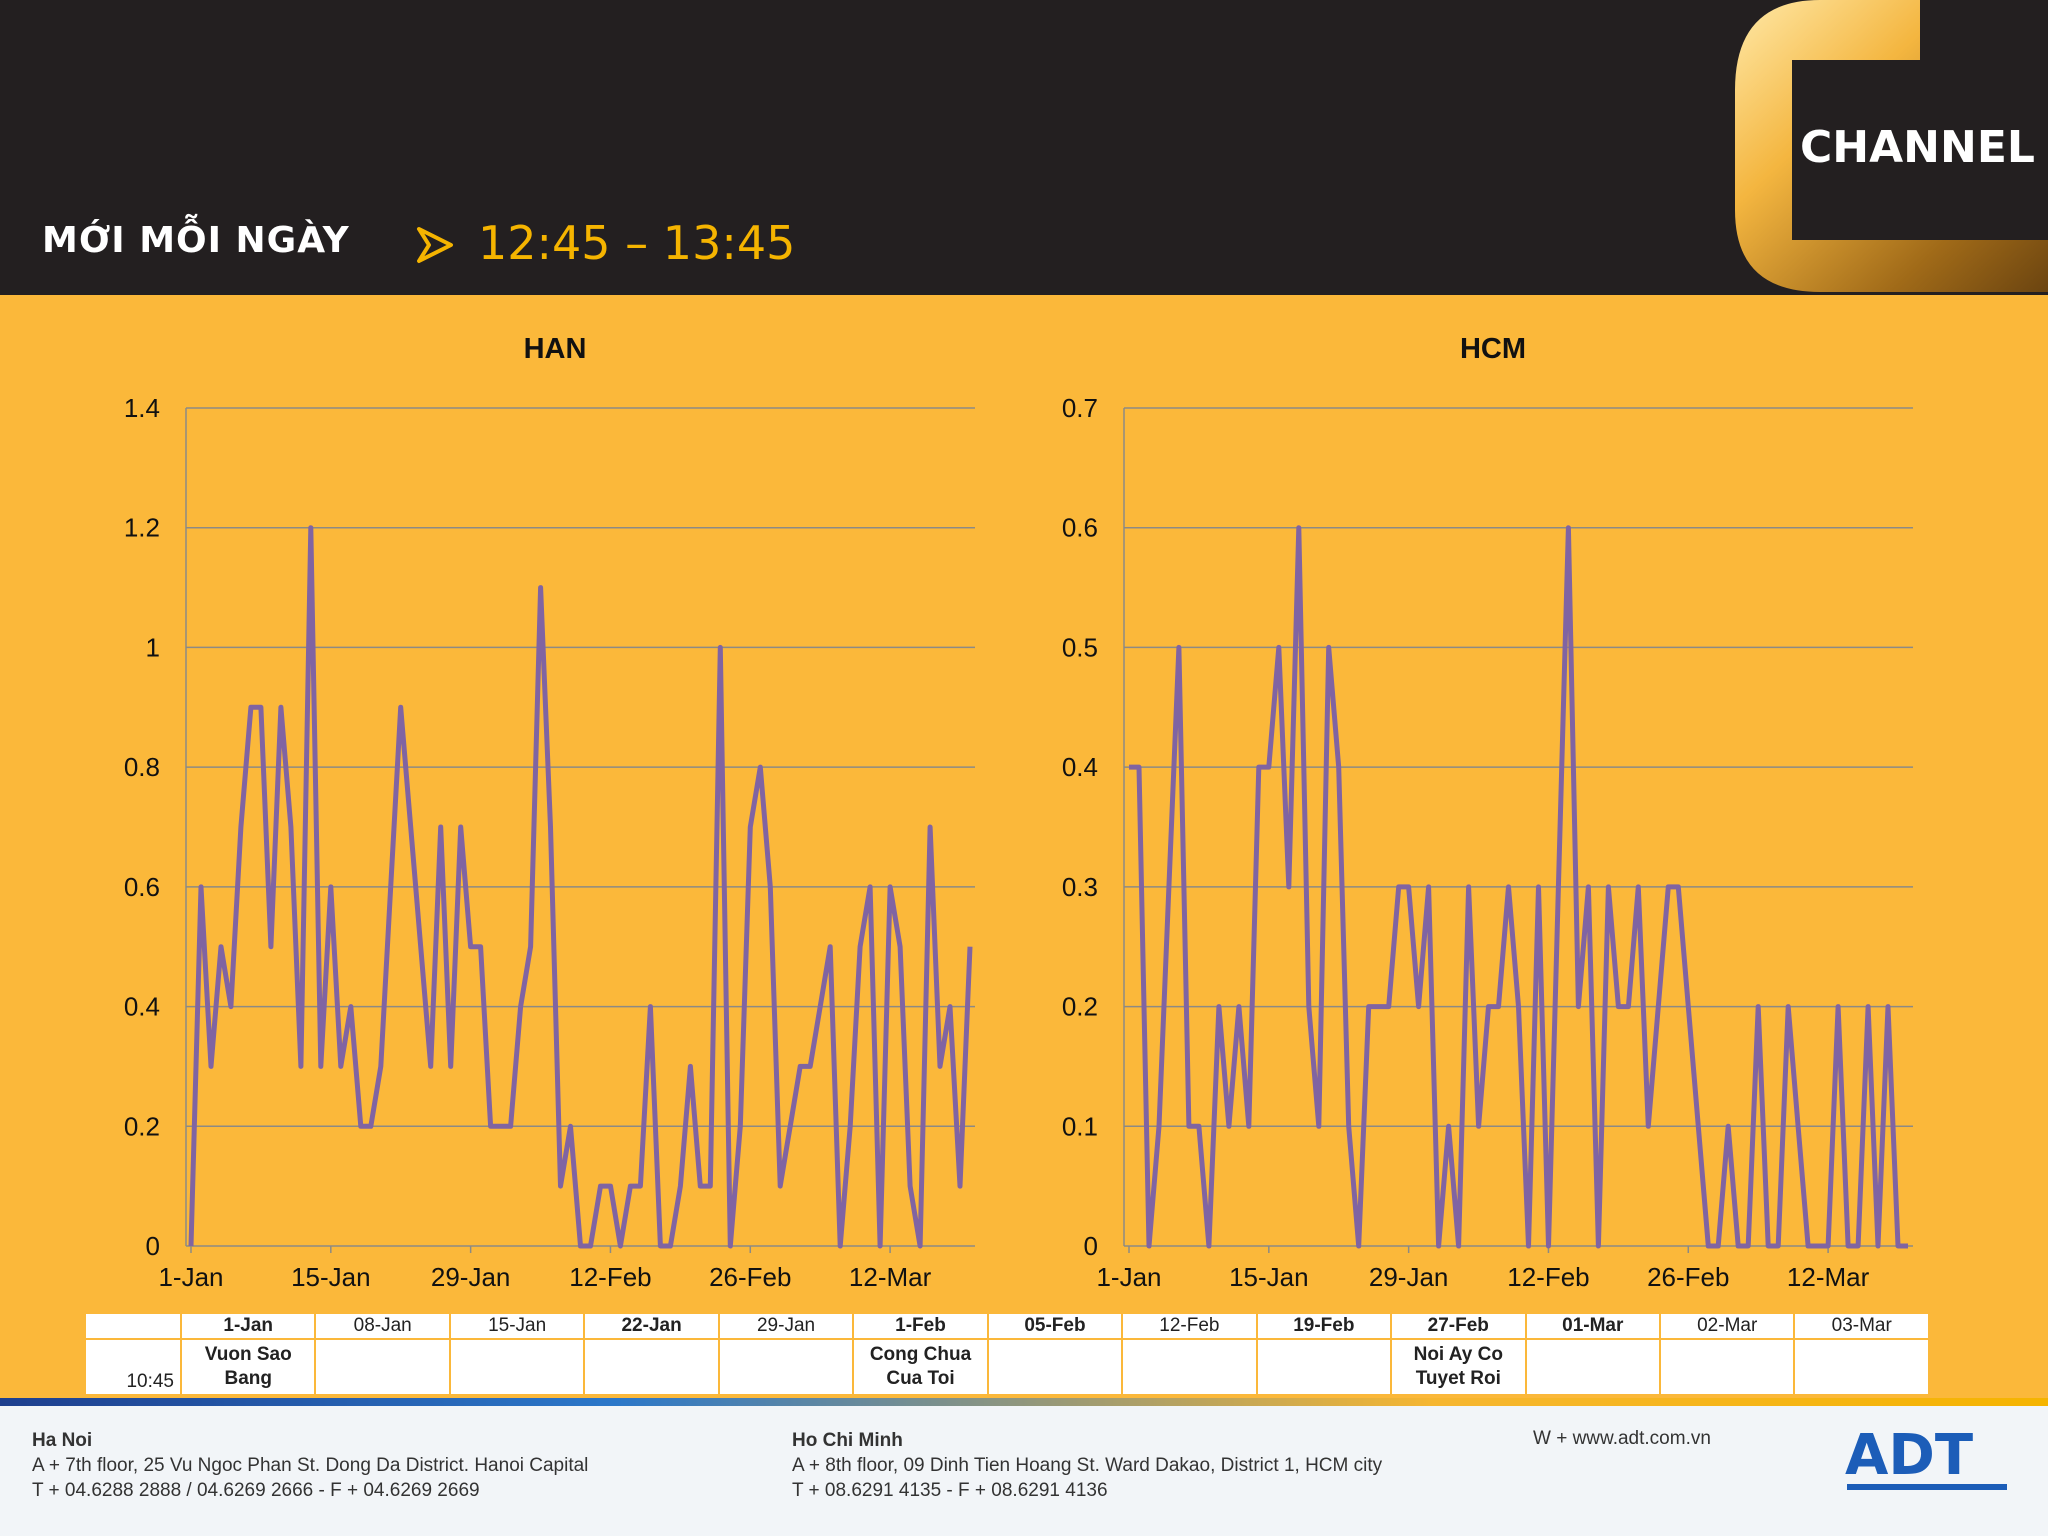 The image size is (2048, 1536). What do you see at coordinates (142, 767) in the screenshot?
I see `han-y-tick-label: 0.8` at bounding box center [142, 767].